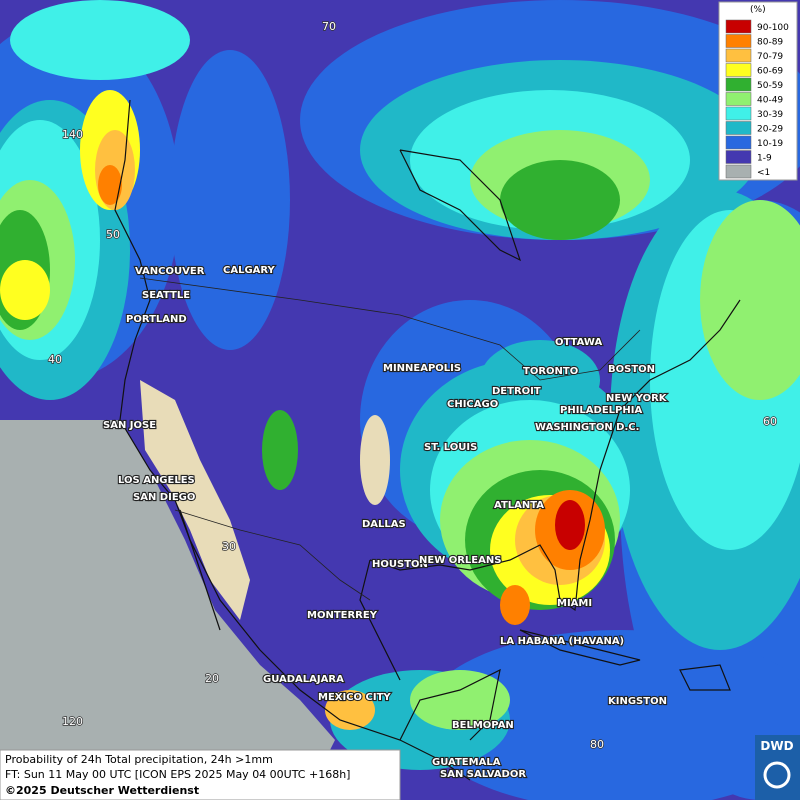  I want to click on caption-box, so click(200, 774).